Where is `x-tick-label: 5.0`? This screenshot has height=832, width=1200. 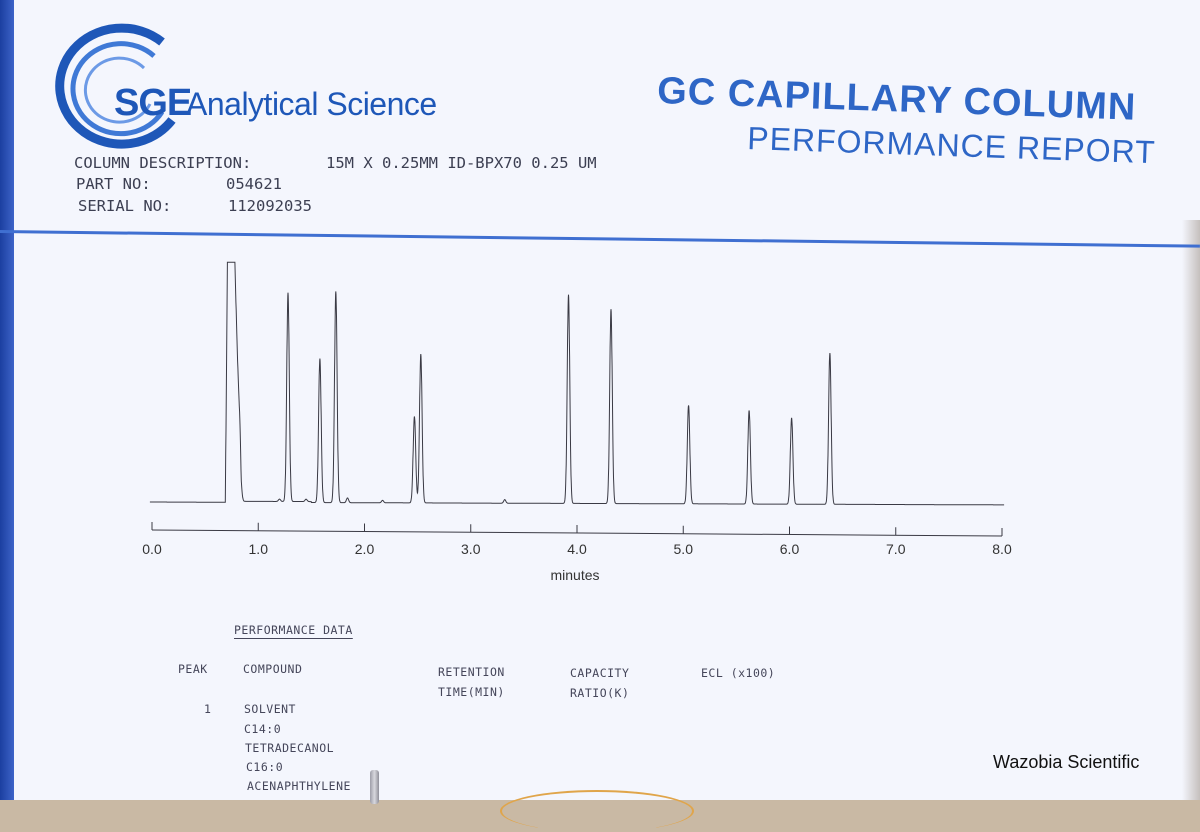
x-tick-label: 5.0 is located at coordinates (684, 549).